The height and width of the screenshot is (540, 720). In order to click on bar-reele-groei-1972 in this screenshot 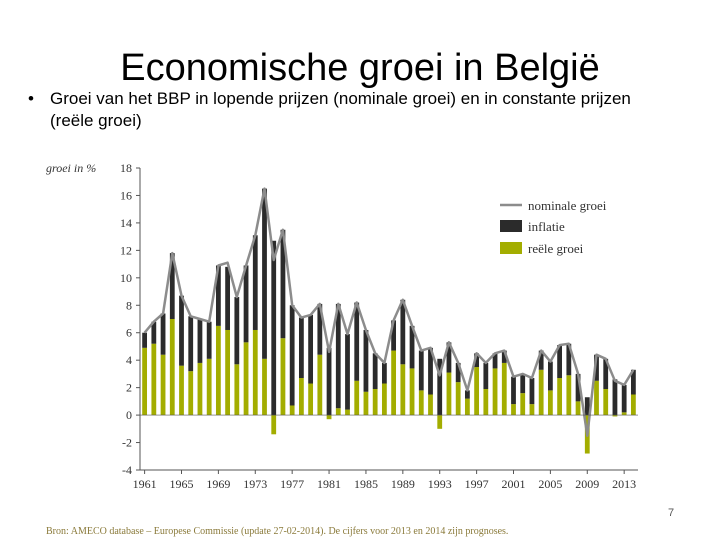, I will do `click(246, 379)`.